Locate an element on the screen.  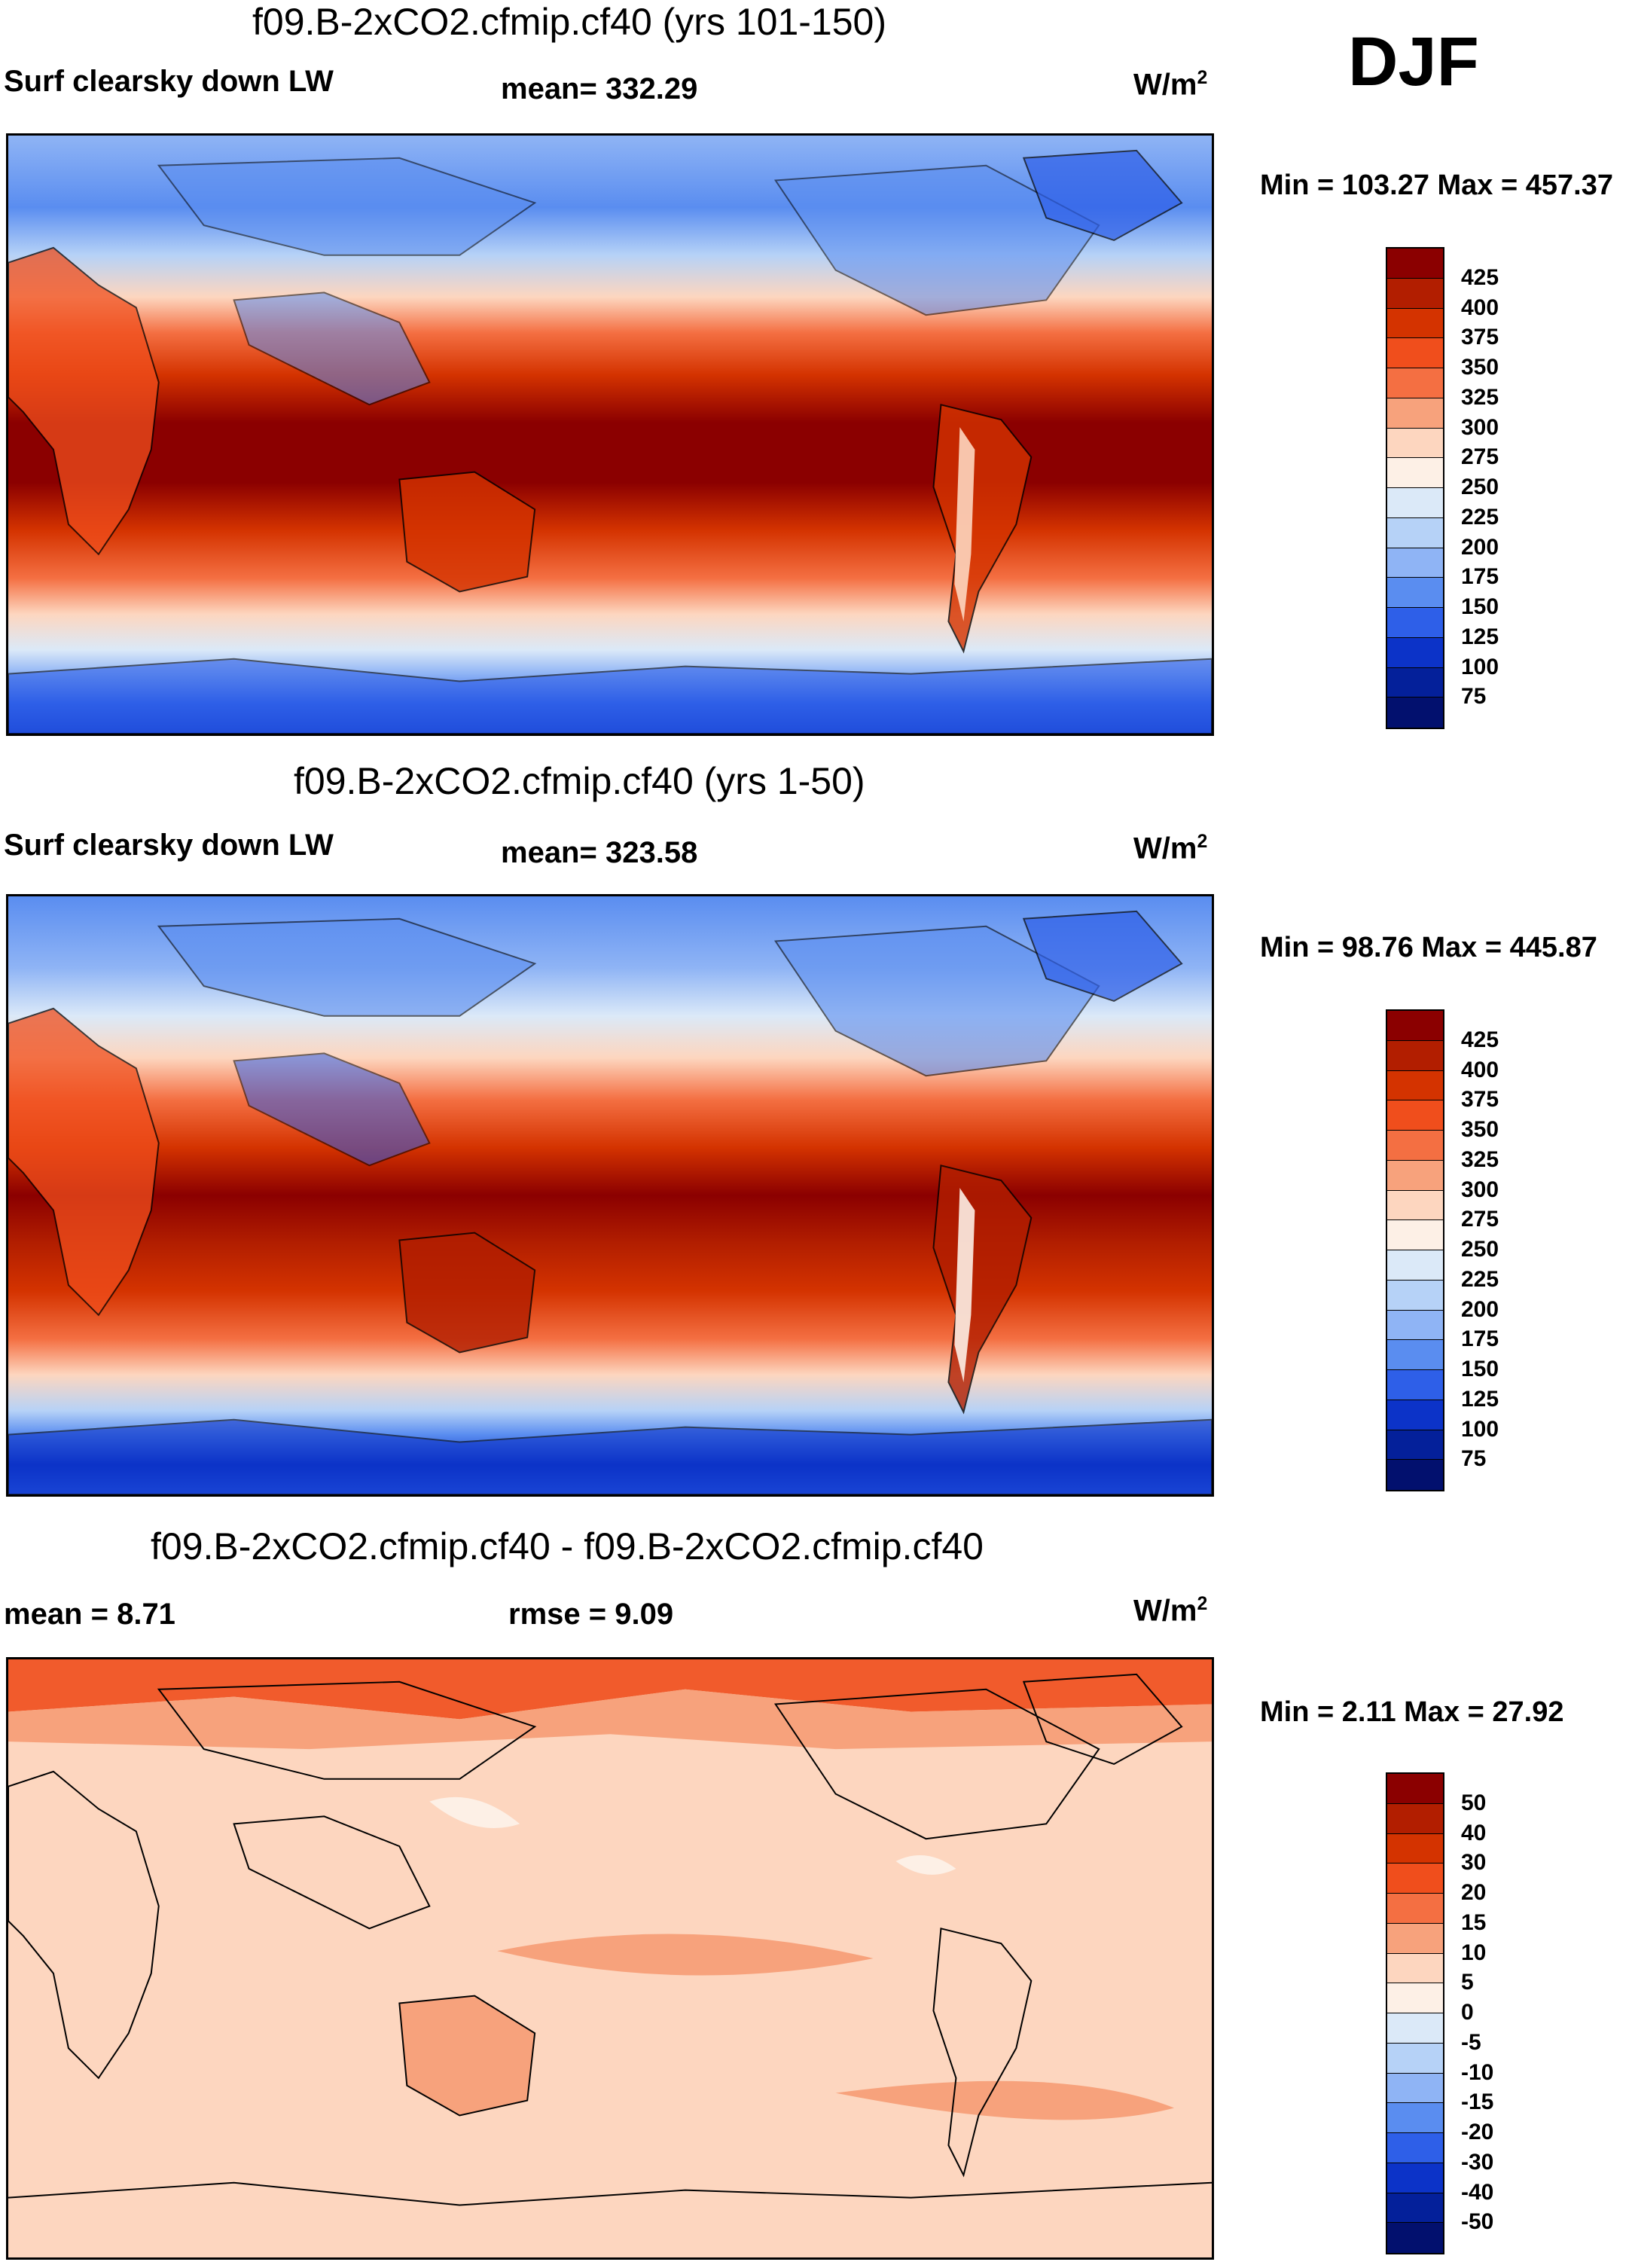
colorbar-tick-label: 40 is located at coordinates (1474, 1832).